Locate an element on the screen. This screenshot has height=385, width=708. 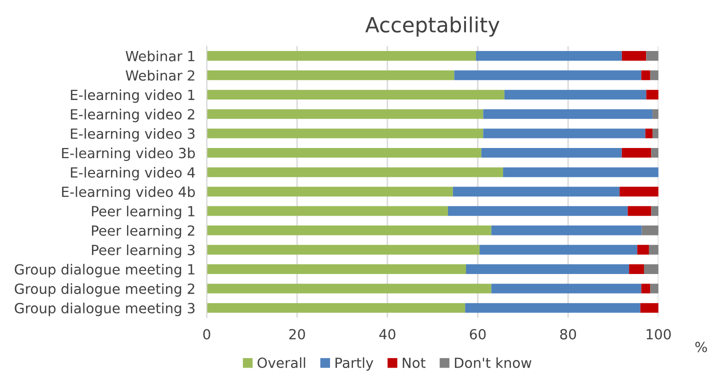
y-tick-label: Webinar 1 is located at coordinates (160, 56).